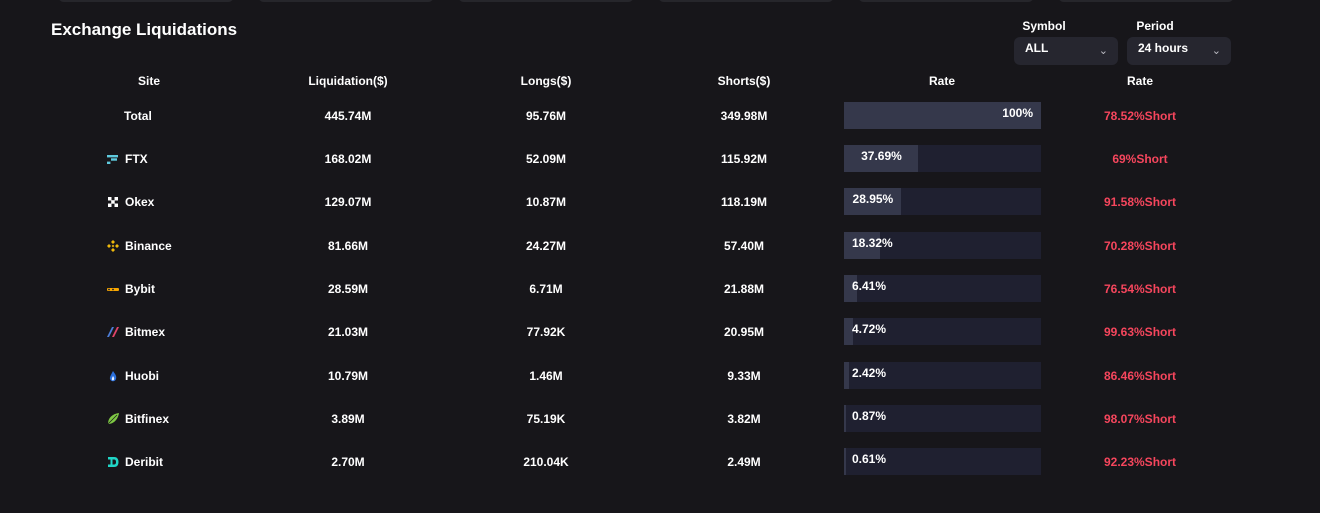 This screenshot has width=1320, height=513. I want to click on longs-value: 210.04K, so click(546, 462).